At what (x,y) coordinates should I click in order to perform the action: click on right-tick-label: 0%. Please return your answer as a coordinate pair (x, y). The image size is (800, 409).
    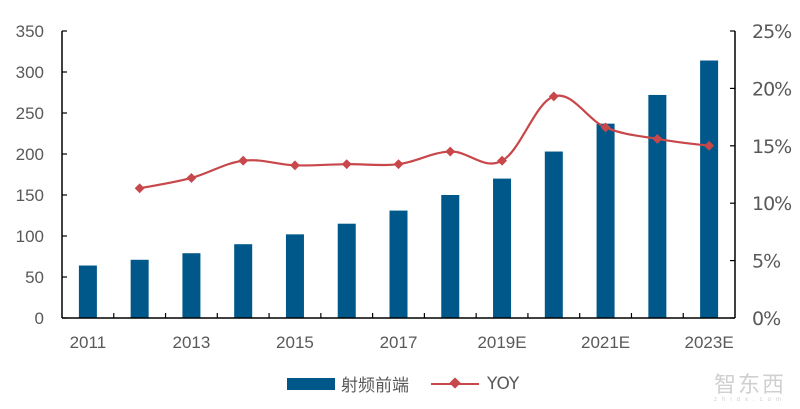
    Looking at the image, I should click on (766, 319).